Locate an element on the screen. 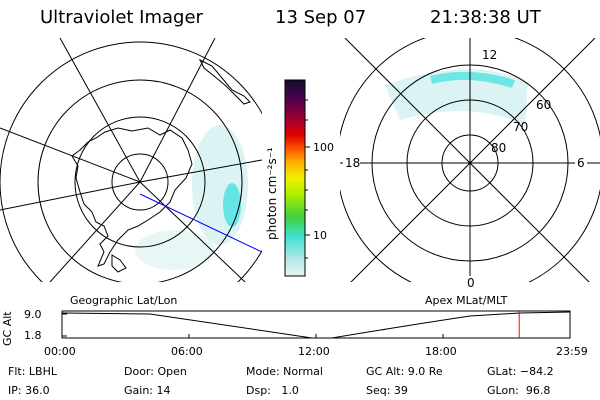 The height and width of the screenshot is (400, 600). gain-info: Gain: 14 is located at coordinates (147, 390).